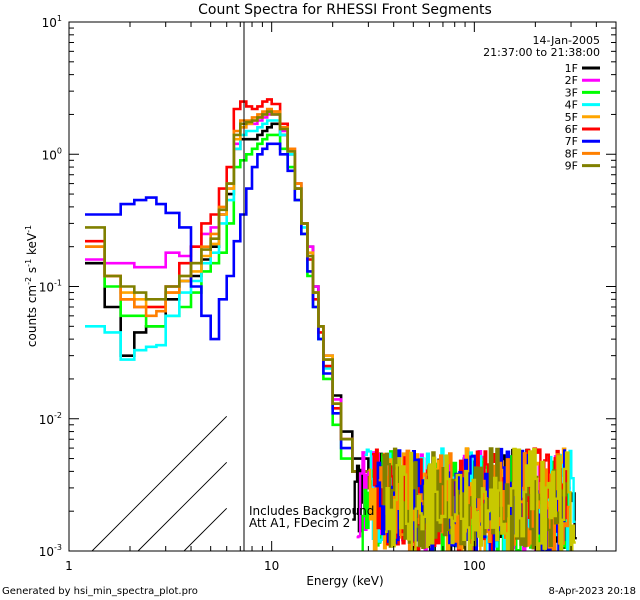  What do you see at coordinates (571, 105) in the screenshot?
I see `legend-label: 4F` at bounding box center [571, 105].